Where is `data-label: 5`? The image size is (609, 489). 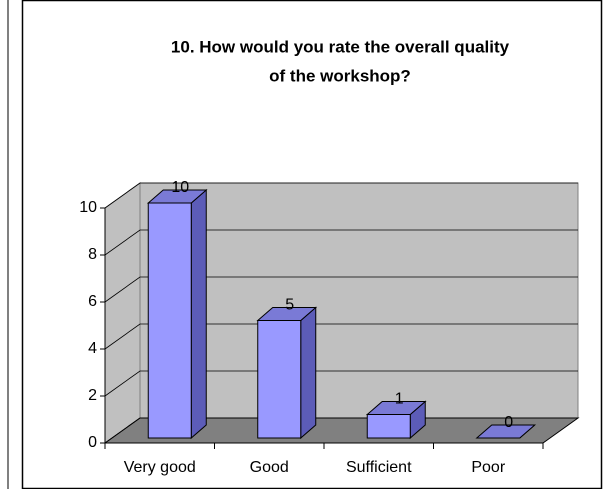 data-label: 5 is located at coordinates (289, 305).